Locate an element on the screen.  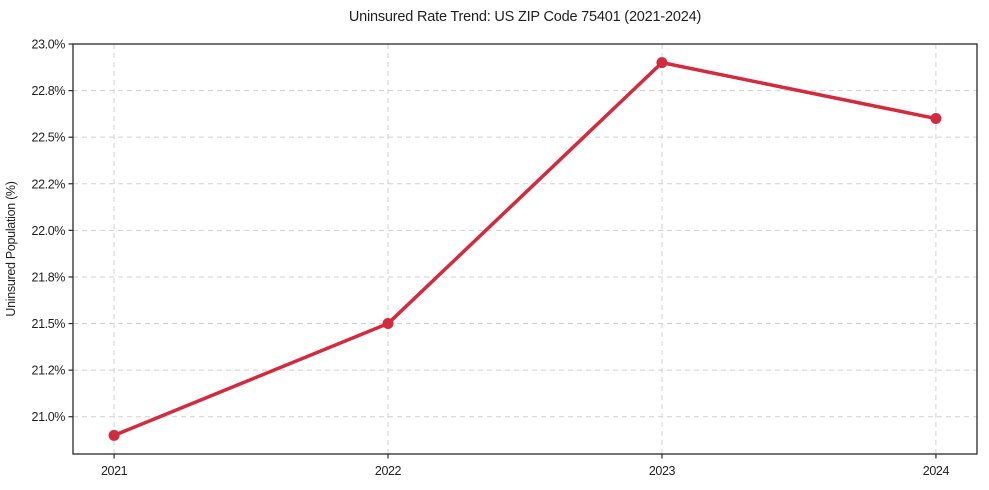
y-tick-label: 22.5% is located at coordinates (49, 138).